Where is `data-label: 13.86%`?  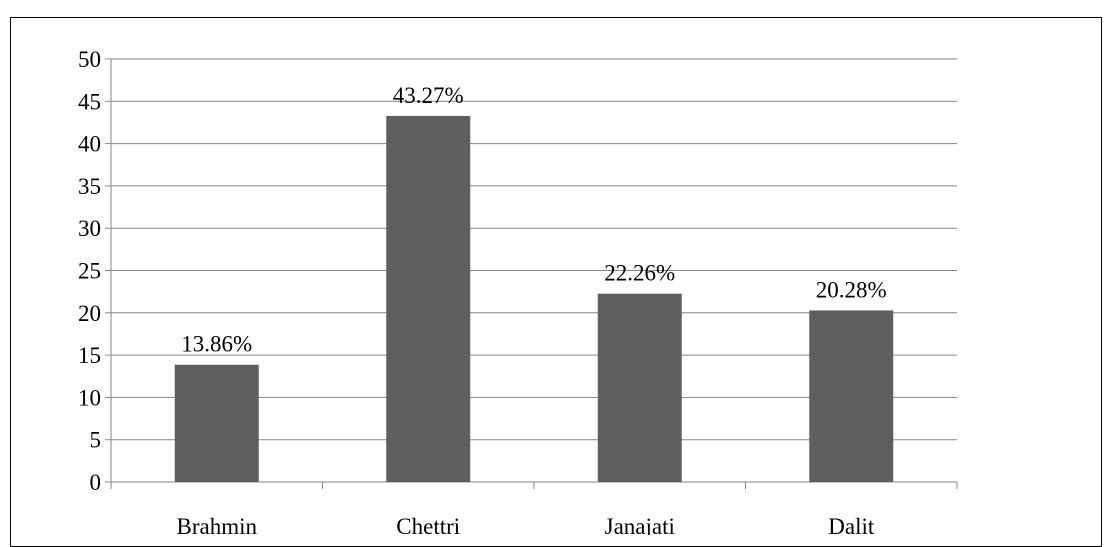
data-label: 13.86% is located at coordinates (216, 344).